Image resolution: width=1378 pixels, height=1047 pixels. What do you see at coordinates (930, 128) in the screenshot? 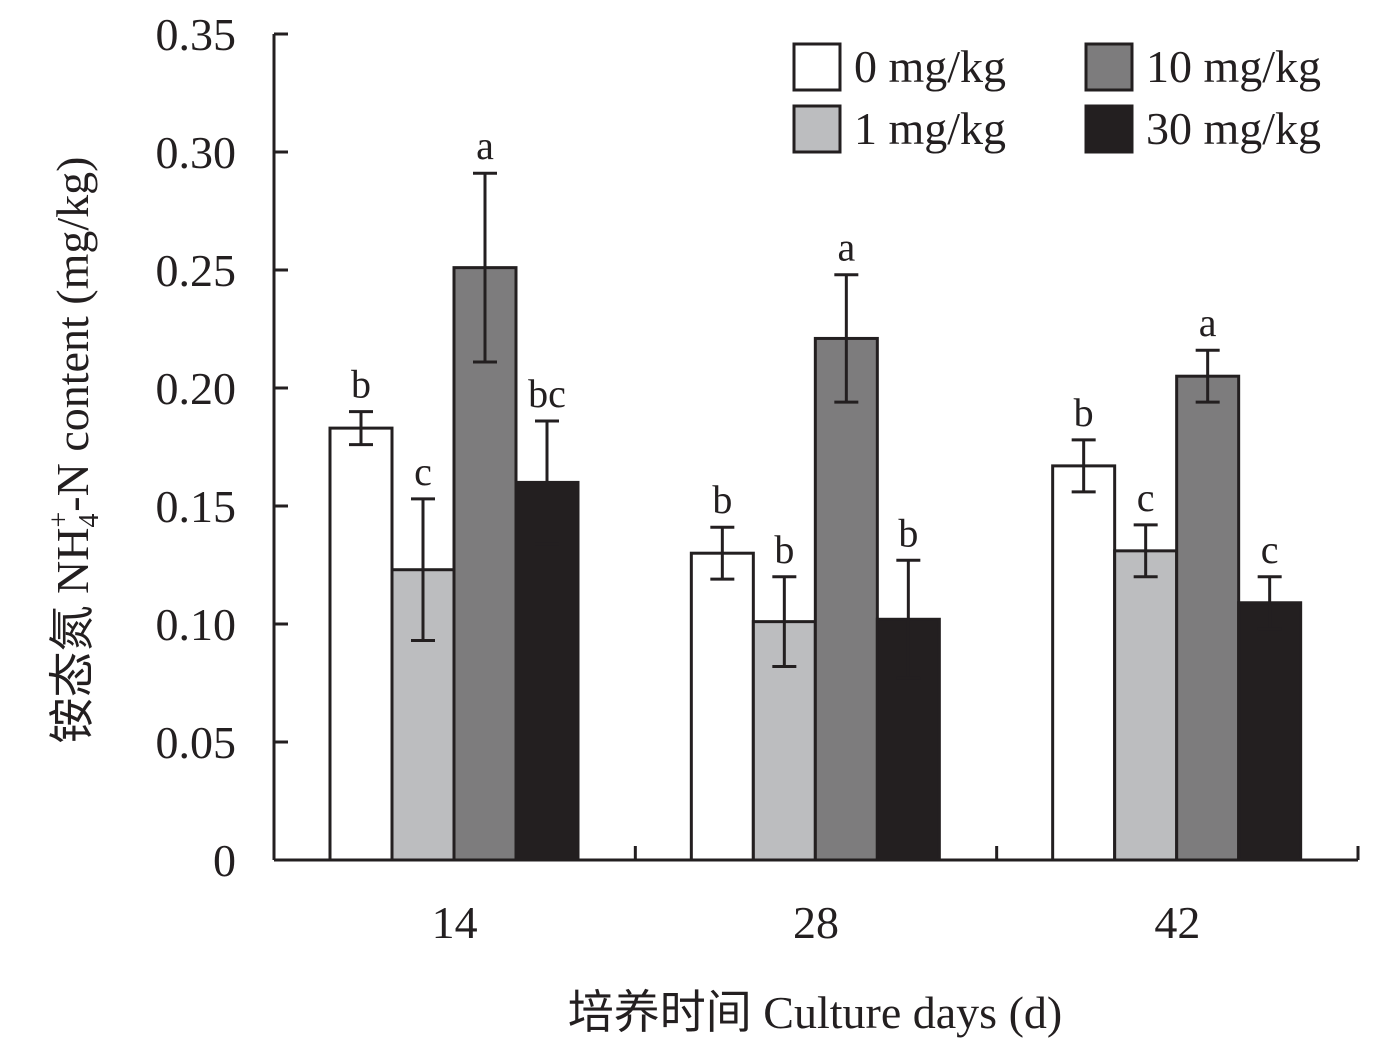
I see `legend-label: 1 mg/kg` at bounding box center [930, 128].